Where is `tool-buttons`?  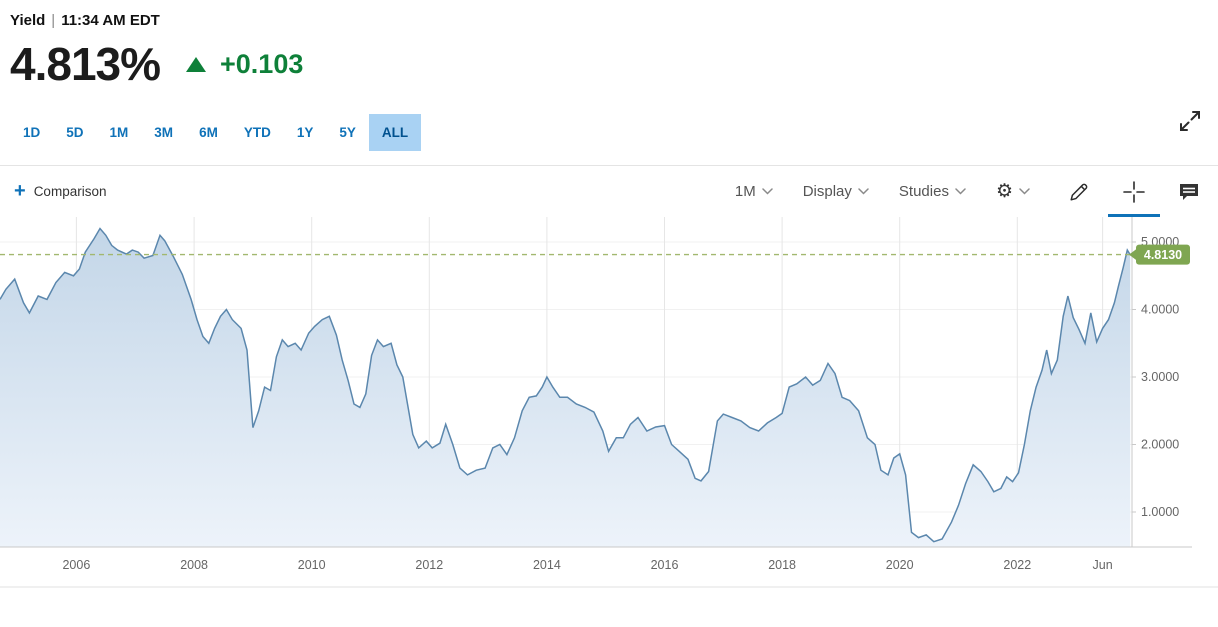 tool-buttons is located at coordinates (1134, 198).